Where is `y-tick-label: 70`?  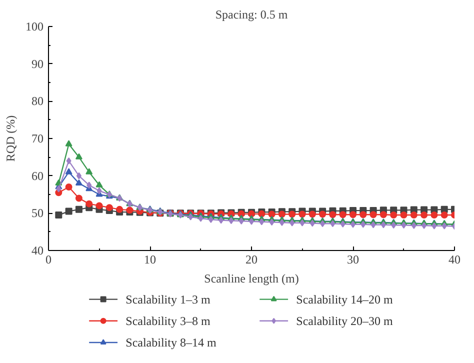 y-tick-label: 70 is located at coordinates (38, 139).